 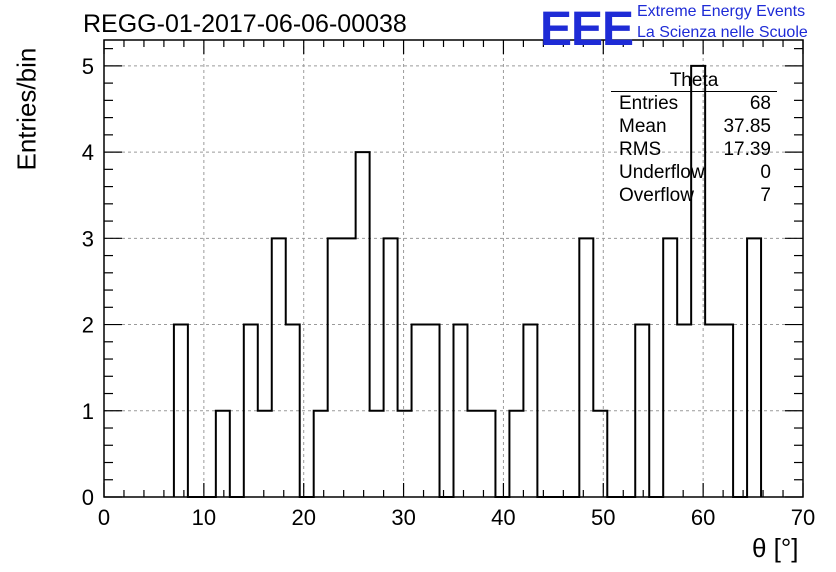 What do you see at coordinates (775, 548) in the screenshot?
I see `x-axis-label: θ [°]` at bounding box center [775, 548].